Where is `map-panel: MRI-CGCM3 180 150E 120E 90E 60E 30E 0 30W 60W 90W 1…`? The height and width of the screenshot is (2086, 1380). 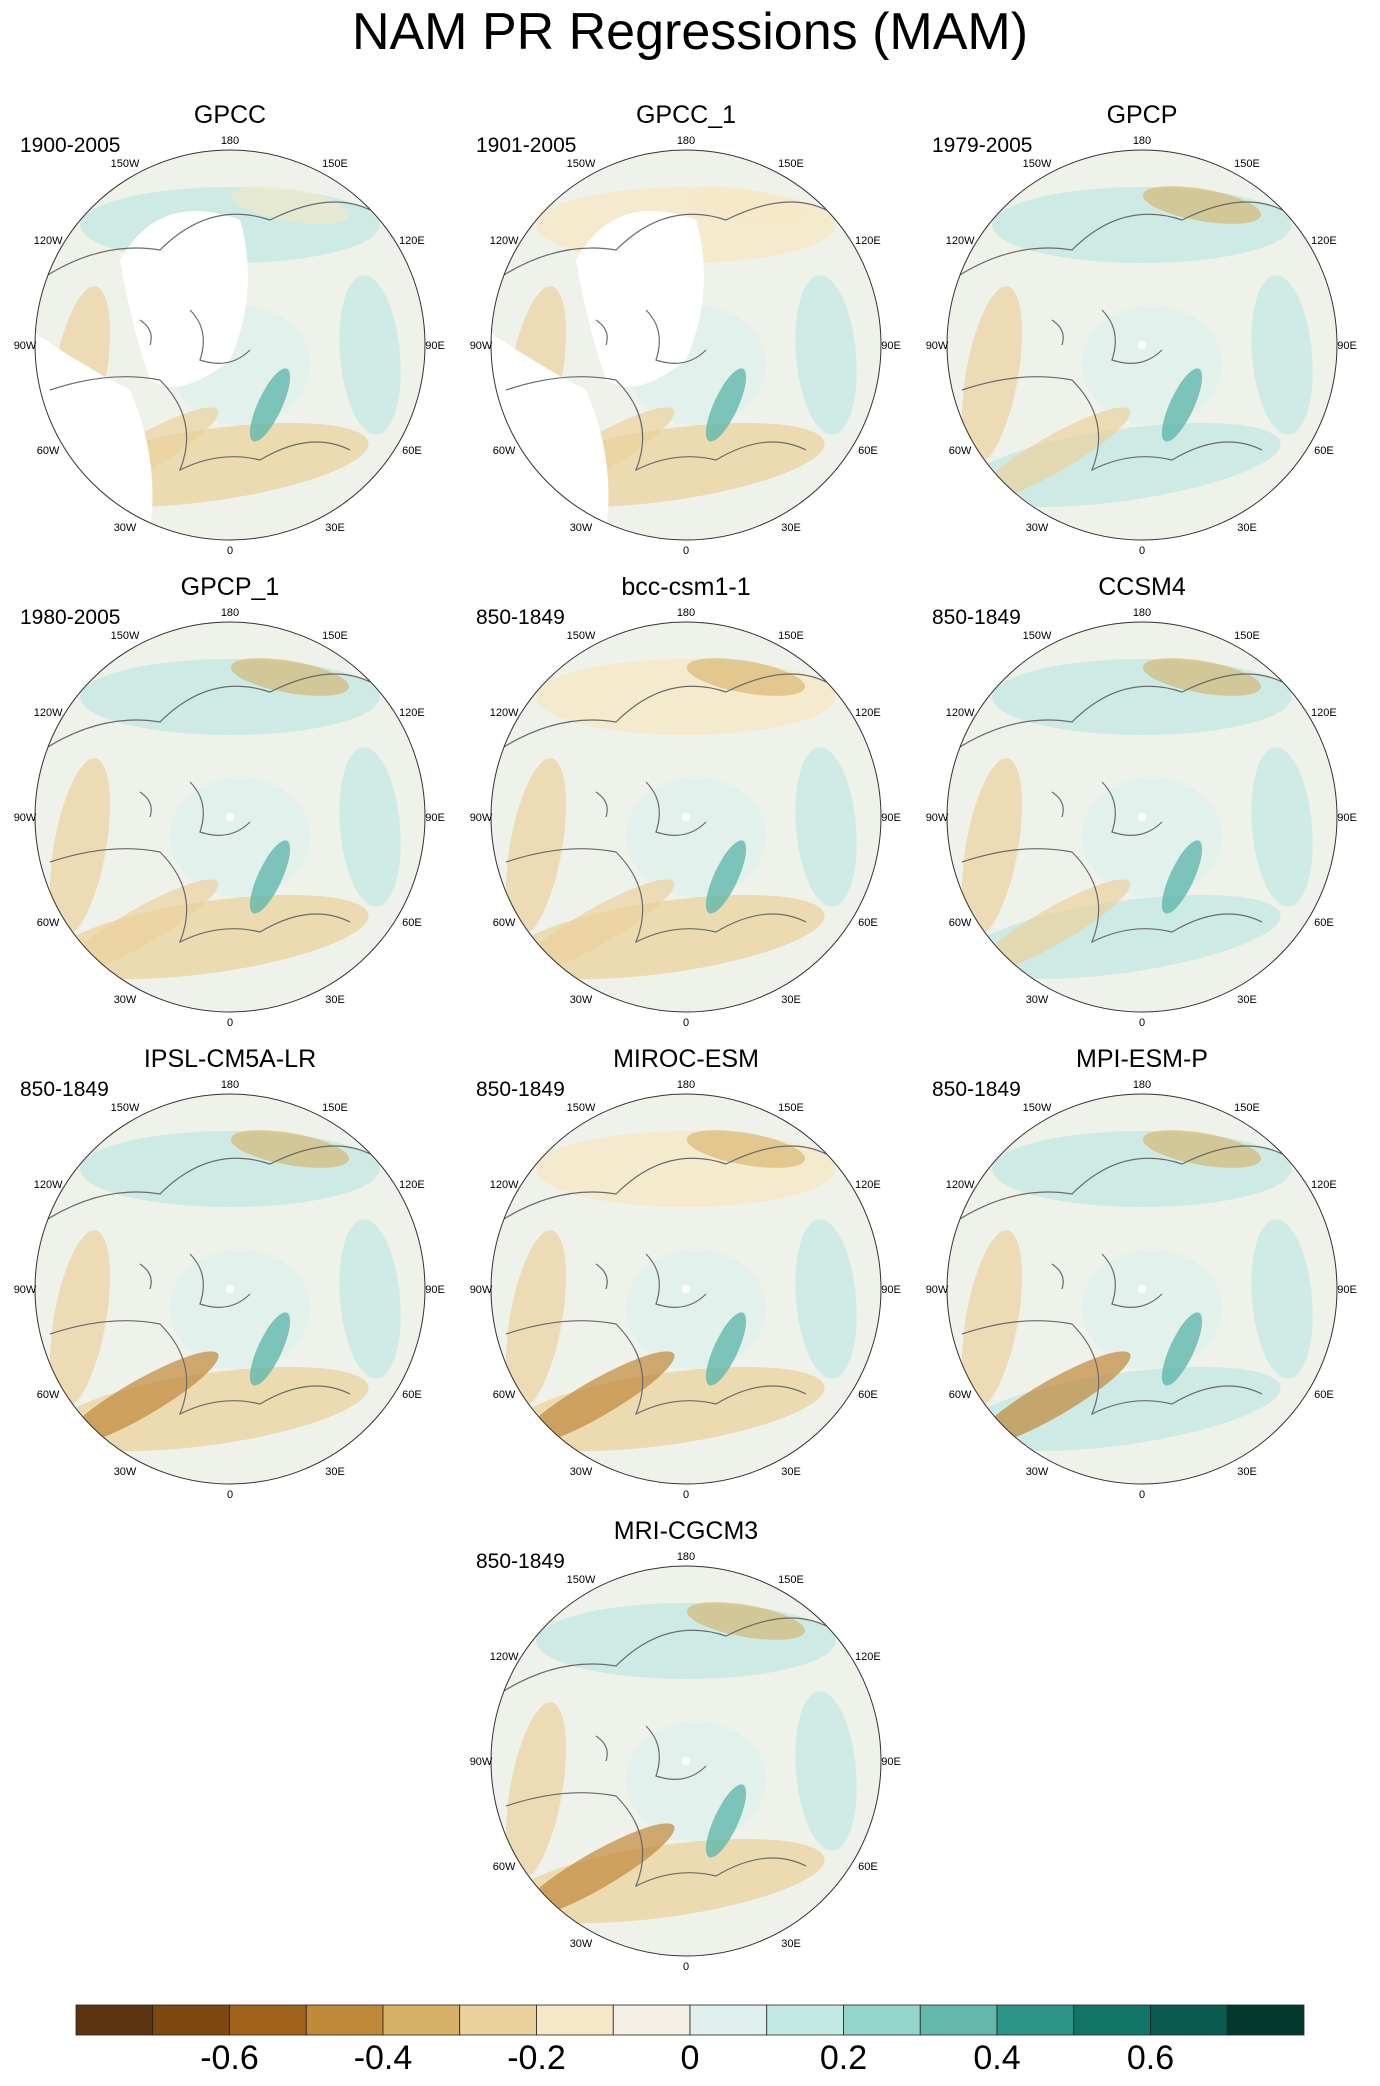
map-panel: MRI-CGCM3 180 150E 120E 90E 60E 30E 0 30W 60W 90W 1… is located at coordinates (686, 1751).